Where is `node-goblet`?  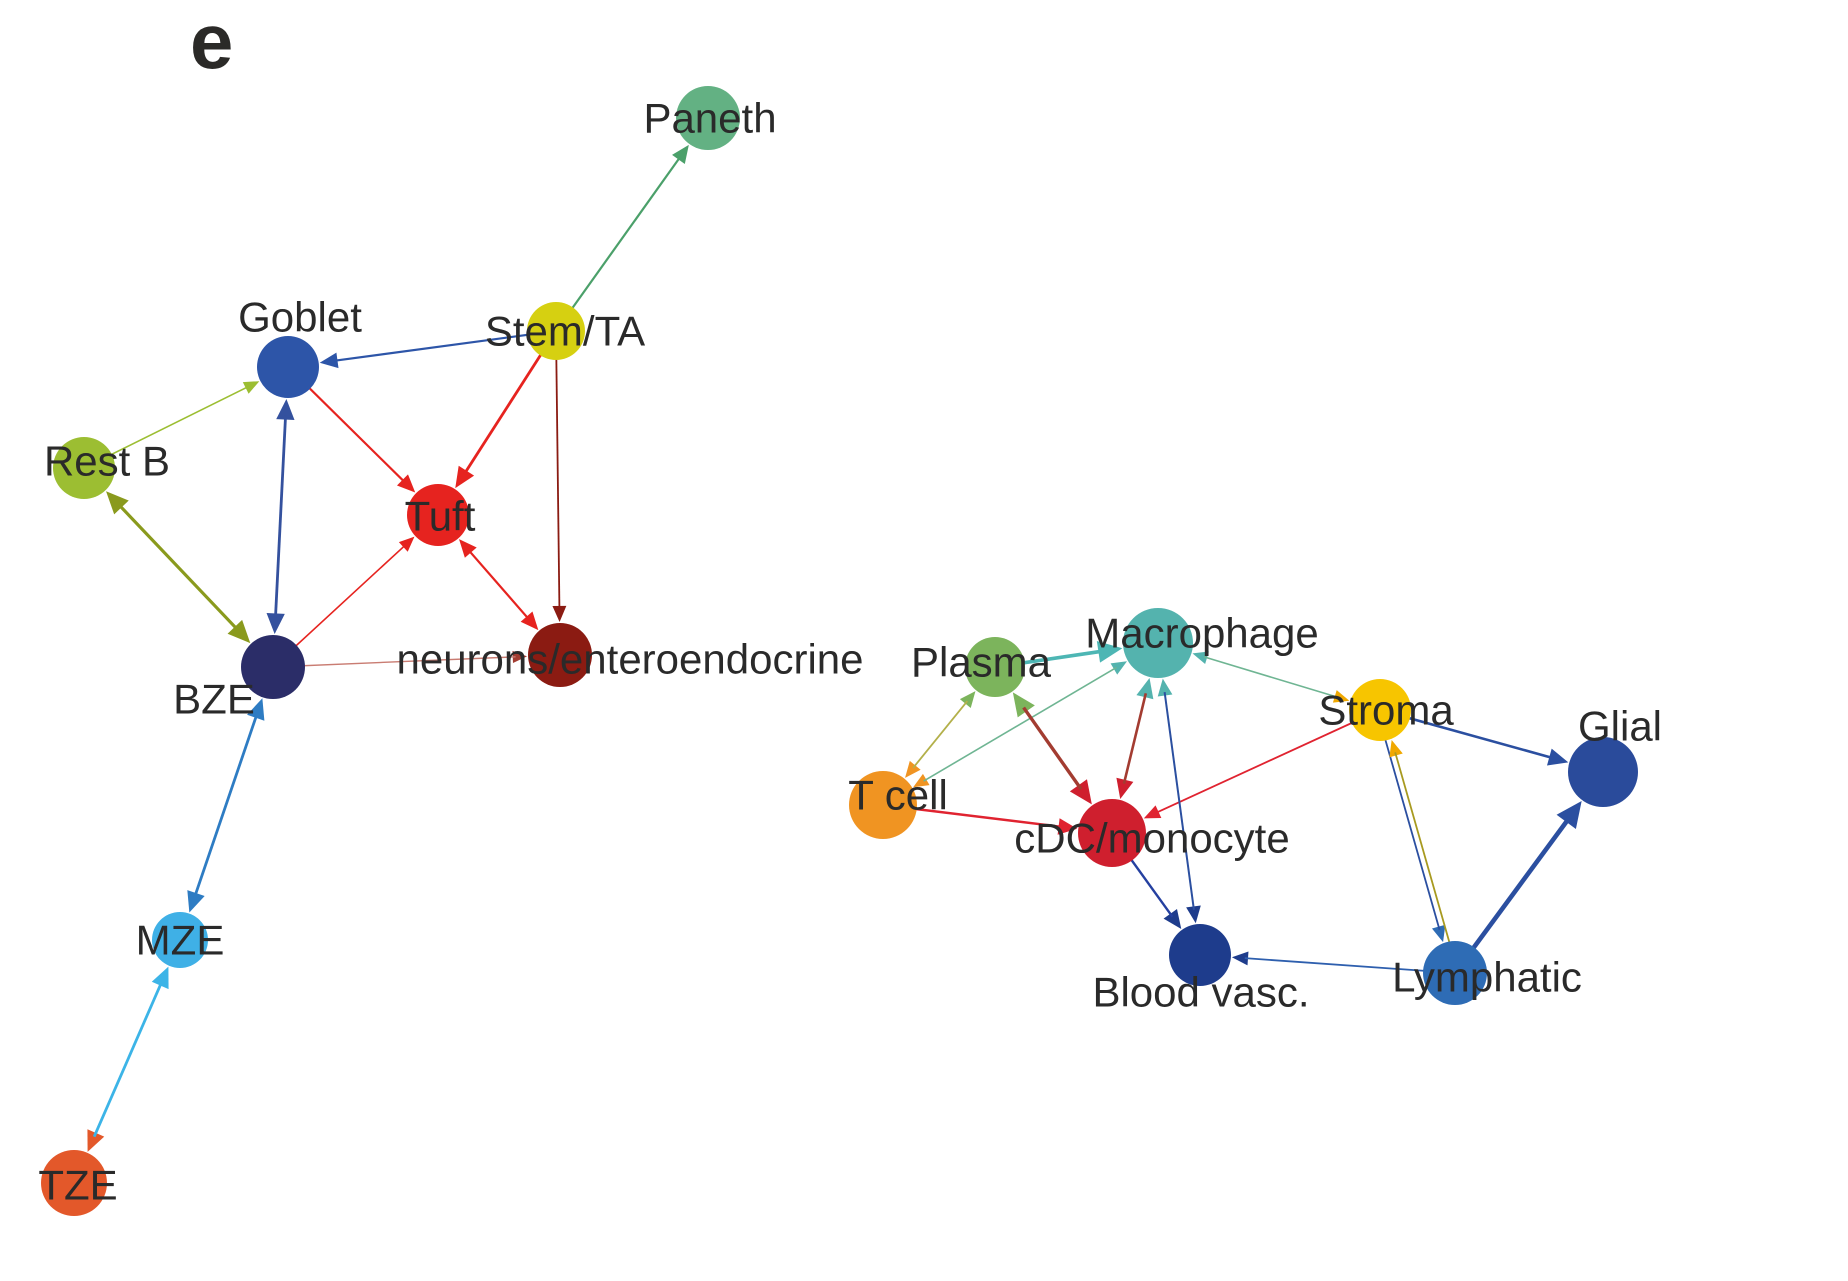 node-goblet is located at coordinates (288, 367).